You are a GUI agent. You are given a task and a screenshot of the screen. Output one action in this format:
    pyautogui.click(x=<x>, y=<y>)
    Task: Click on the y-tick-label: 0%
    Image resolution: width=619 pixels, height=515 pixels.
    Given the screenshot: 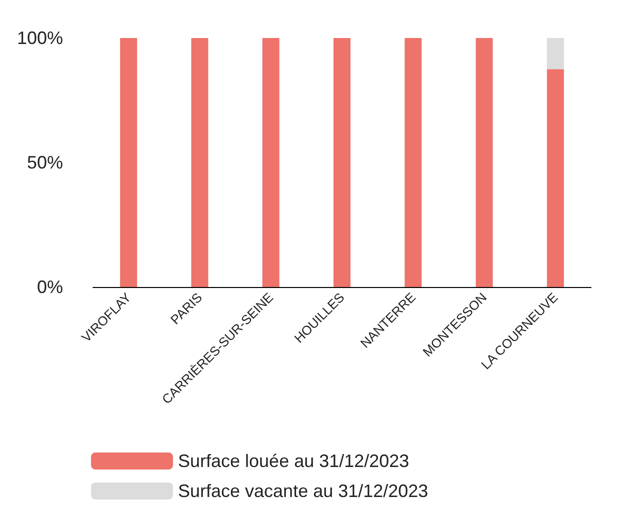 What is the action you would take?
    pyautogui.click(x=49, y=287)
    